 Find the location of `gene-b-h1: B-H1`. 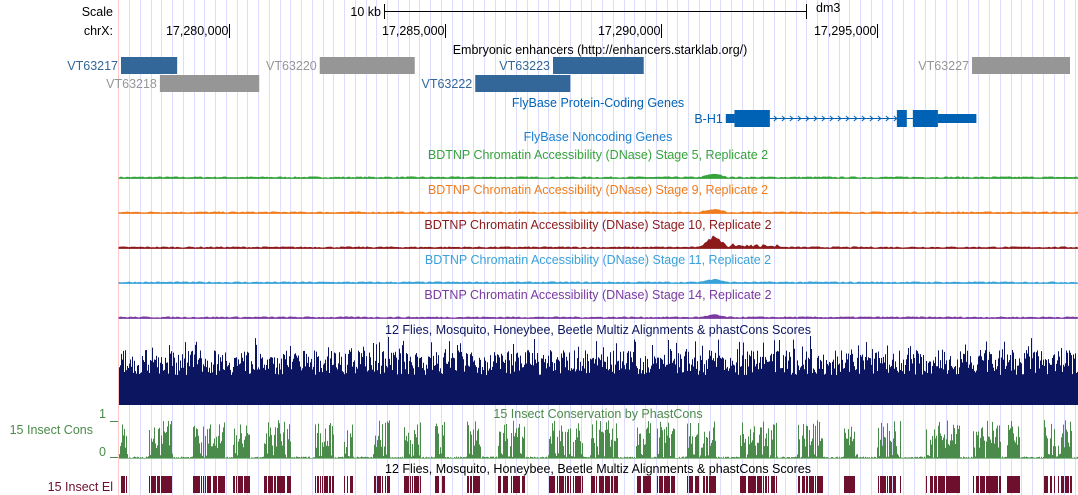

gene-b-h1: B-H1 is located at coordinates (835, 118).